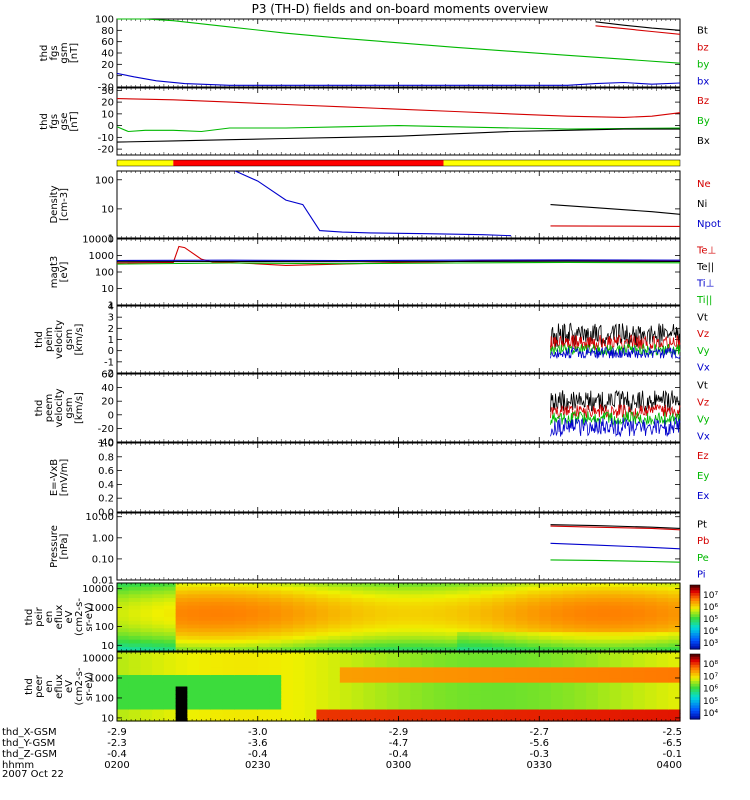 The width and height of the screenshot is (750, 800). Describe the element at coordinates (28, 743) in the screenshot. I see `ephemeris-row-label: thd_Y-GSM` at that location.